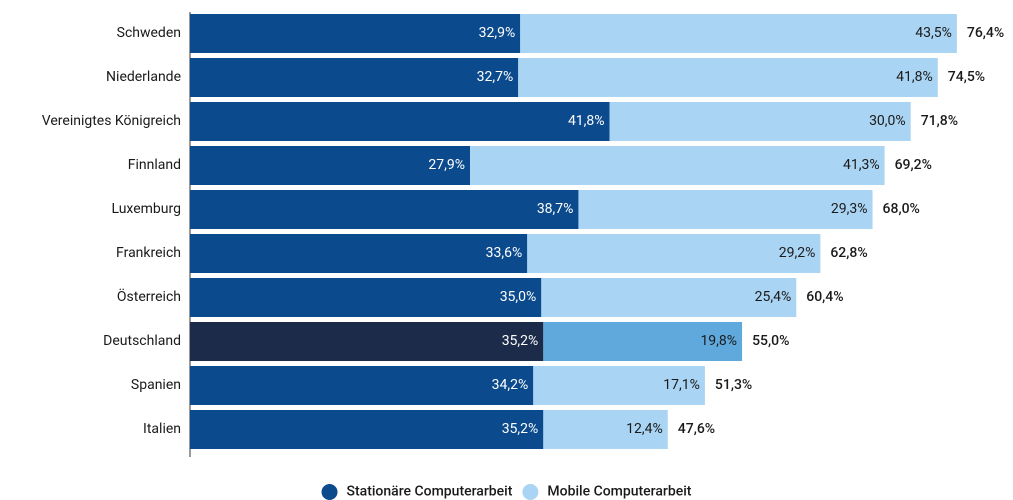 This screenshot has width=1013, height=500. Describe the element at coordinates (887, 121) in the screenshot. I see `value-label: 30,0%` at that location.